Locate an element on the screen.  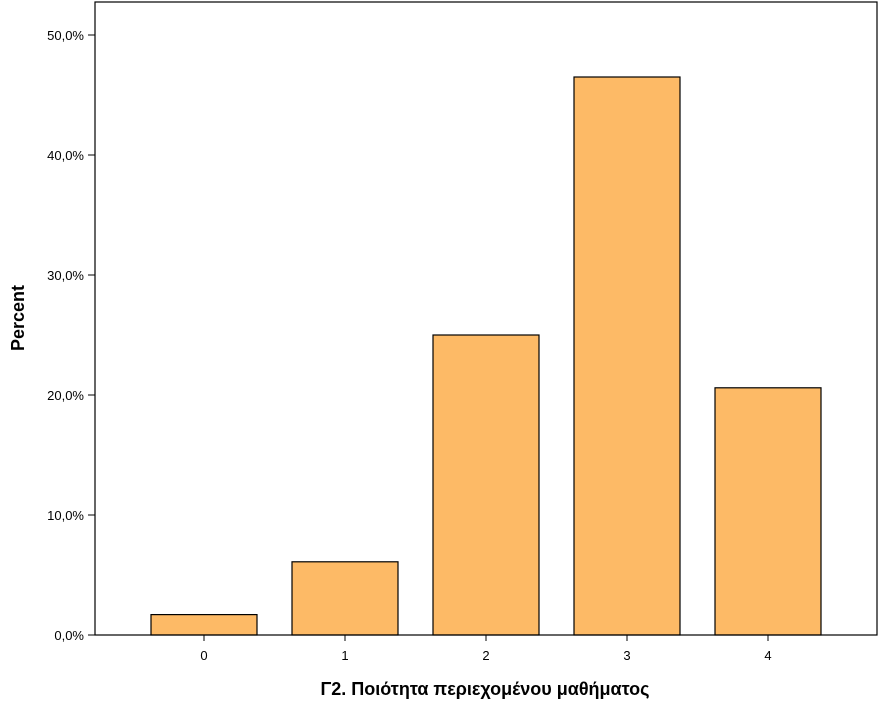
y-axis-title: Percent is located at coordinates (18, 318).